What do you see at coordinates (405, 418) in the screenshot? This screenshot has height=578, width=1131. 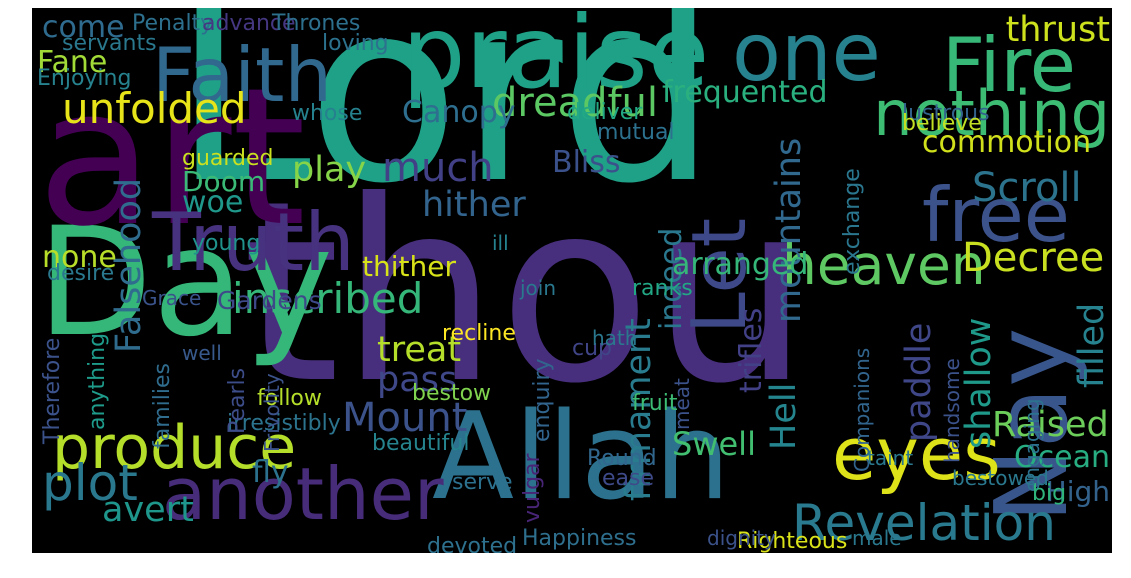 I see `word-mount: Mount` at bounding box center [405, 418].